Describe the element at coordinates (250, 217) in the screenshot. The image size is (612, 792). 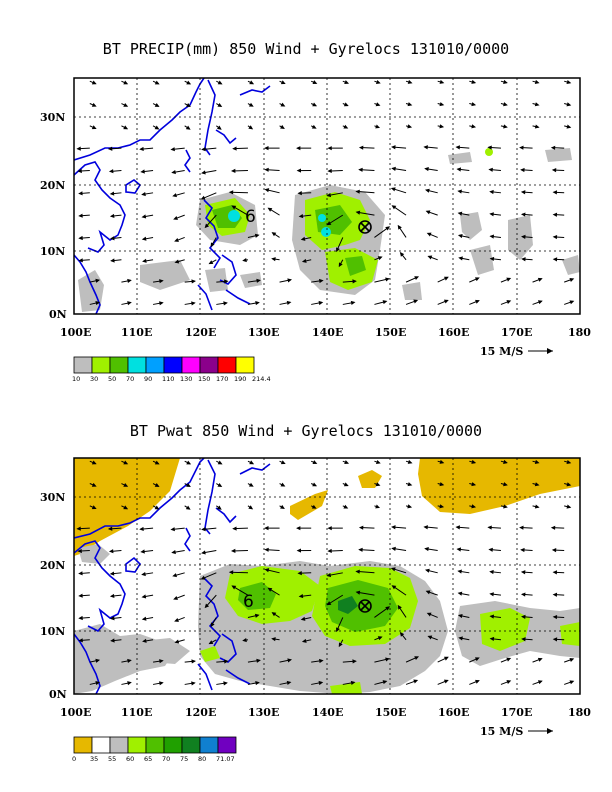
I see `gyre-center-symbol: 6` at that location.